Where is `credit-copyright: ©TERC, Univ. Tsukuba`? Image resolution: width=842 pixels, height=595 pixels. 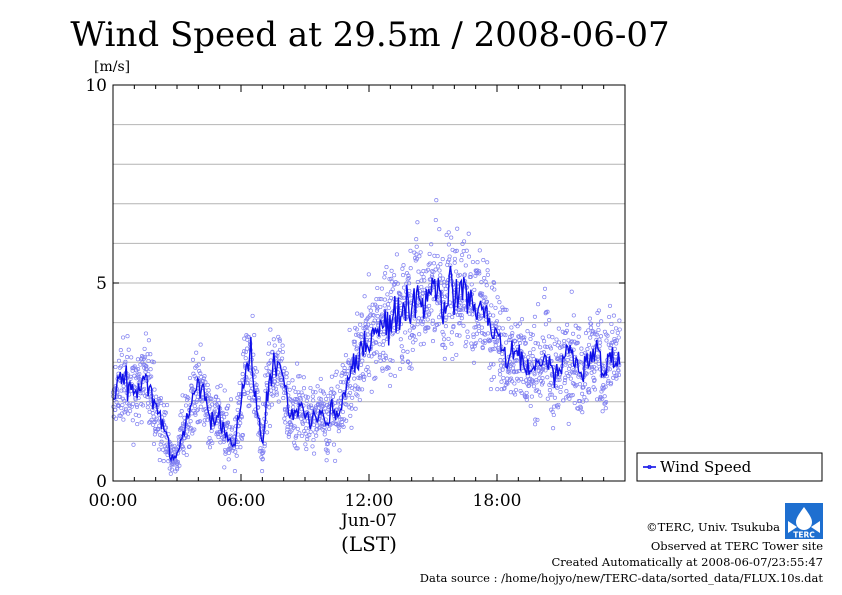
credit-copyright: ©TERC, Univ. Tsukuba is located at coordinates (713, 527).